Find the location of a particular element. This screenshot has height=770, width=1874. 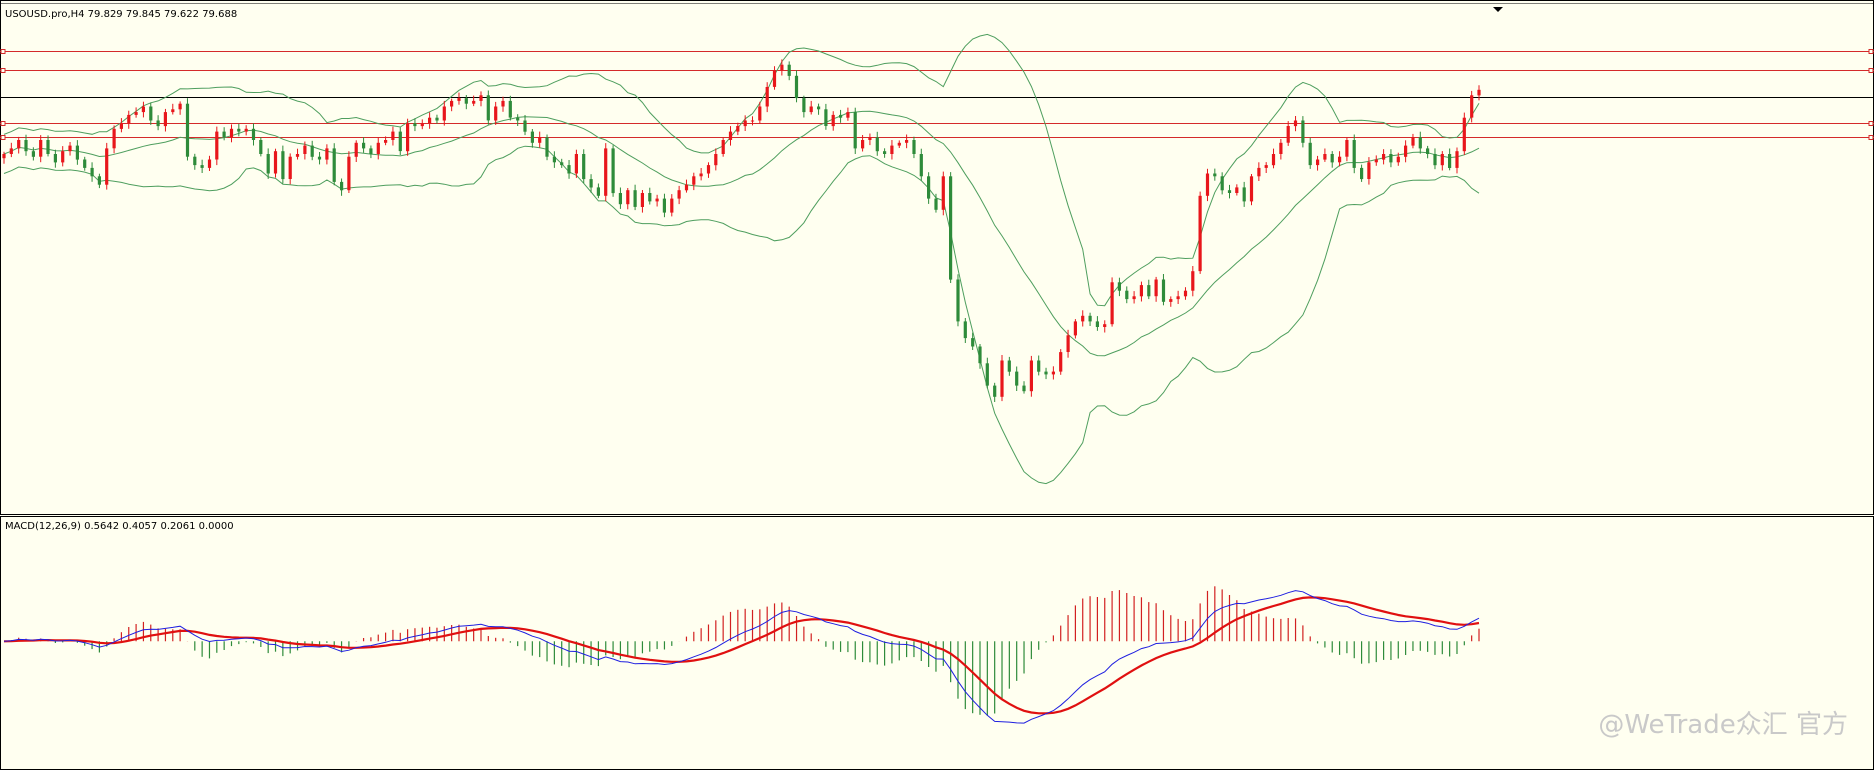

shift-marker-icon is located at coordinates (1498, 9).